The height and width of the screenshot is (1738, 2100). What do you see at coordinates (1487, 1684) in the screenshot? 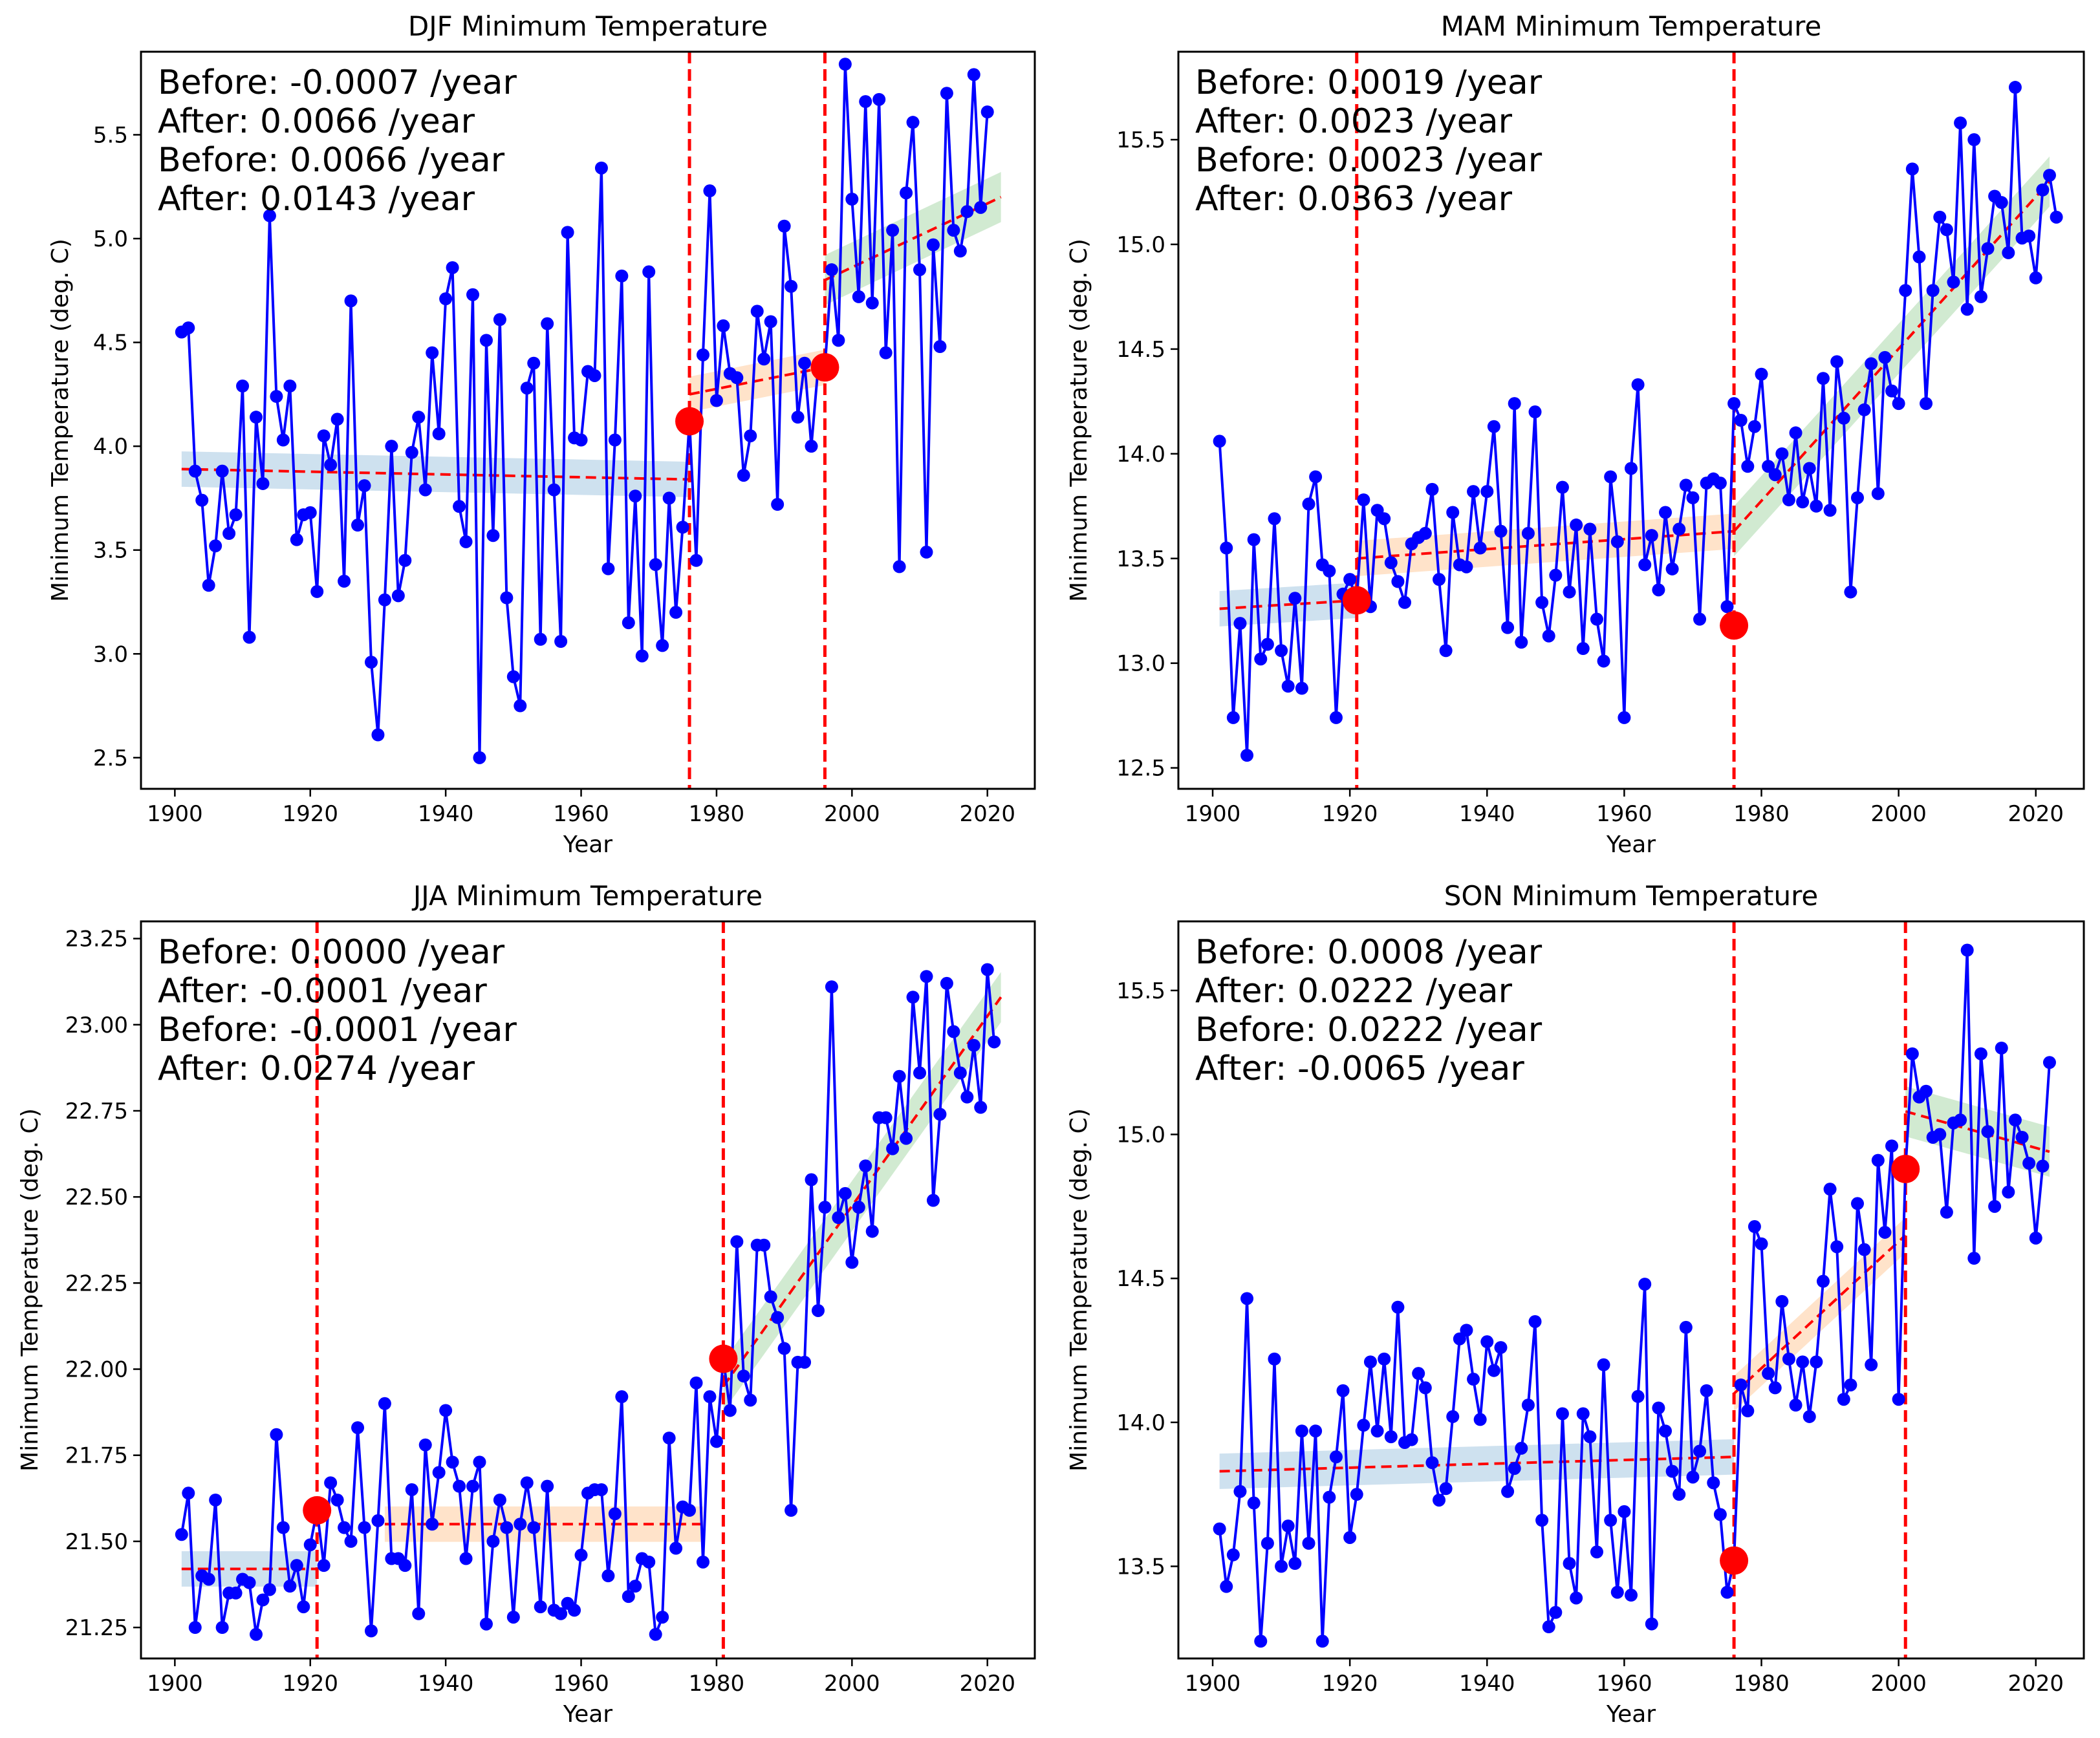
I see `x-tick-label: 1940` at bounding box center [1487, 1684].